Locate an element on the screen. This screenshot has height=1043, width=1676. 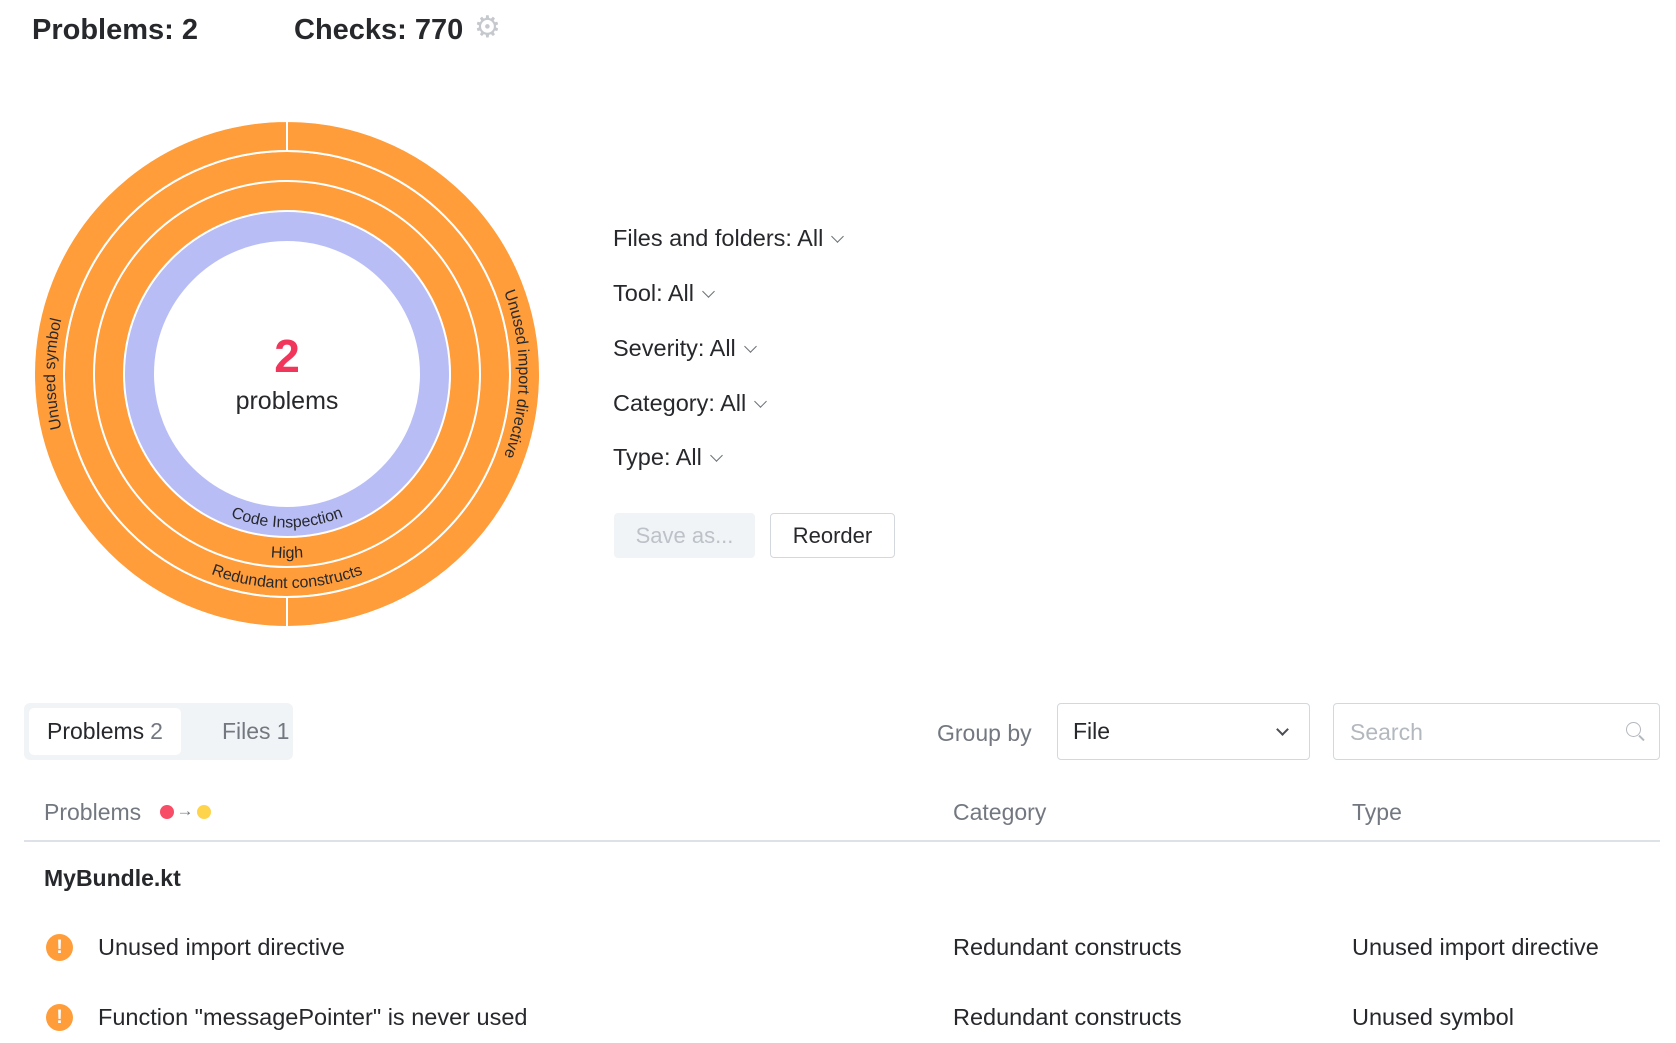
tab-label: Files is located at coordinates (246, 731).